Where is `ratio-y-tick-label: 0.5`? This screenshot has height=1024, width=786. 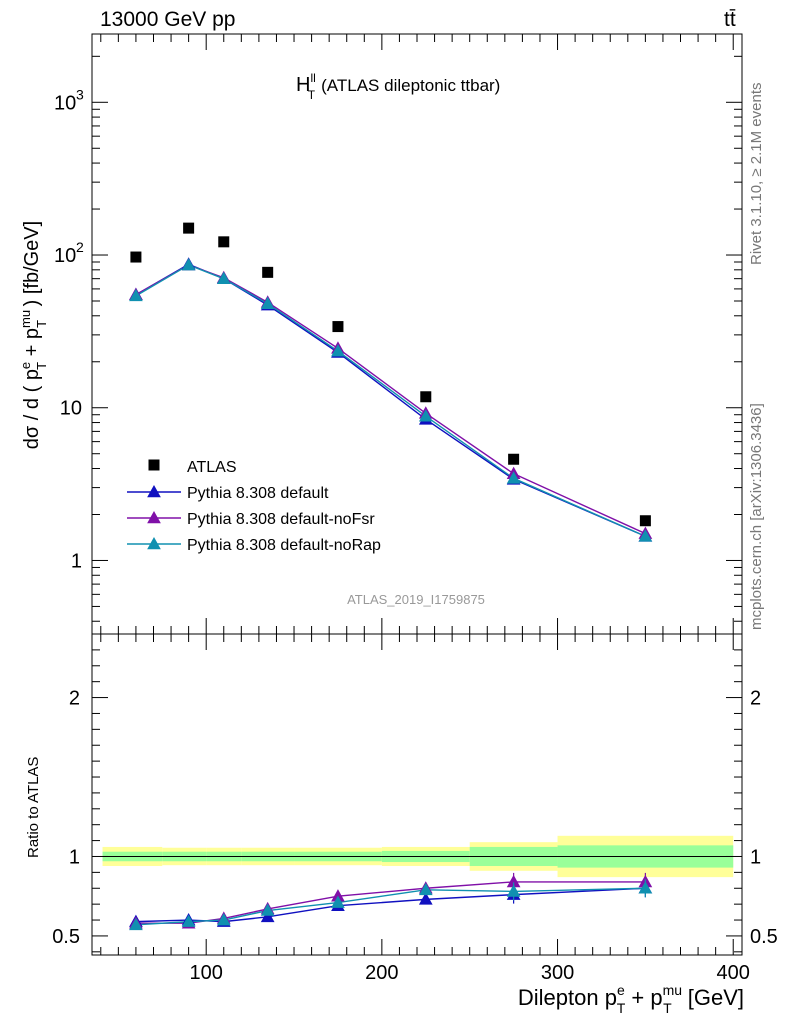
ratio-y-tick-label: 0.5 is located at coordinates (66, 937).